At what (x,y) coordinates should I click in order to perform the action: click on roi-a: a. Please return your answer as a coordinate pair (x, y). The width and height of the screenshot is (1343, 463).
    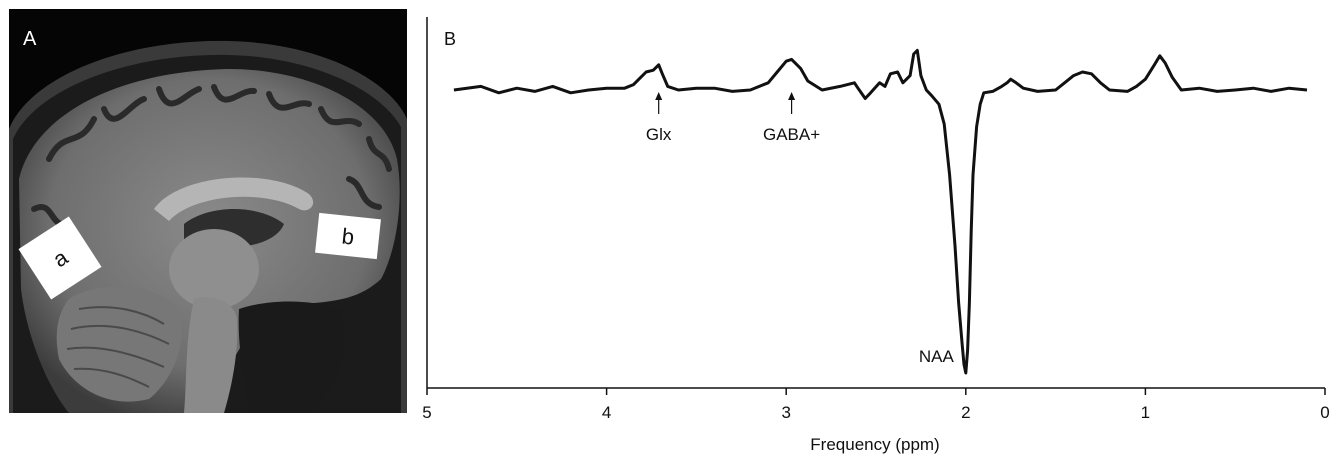
    Looking at the image, I should click on (60, 258).